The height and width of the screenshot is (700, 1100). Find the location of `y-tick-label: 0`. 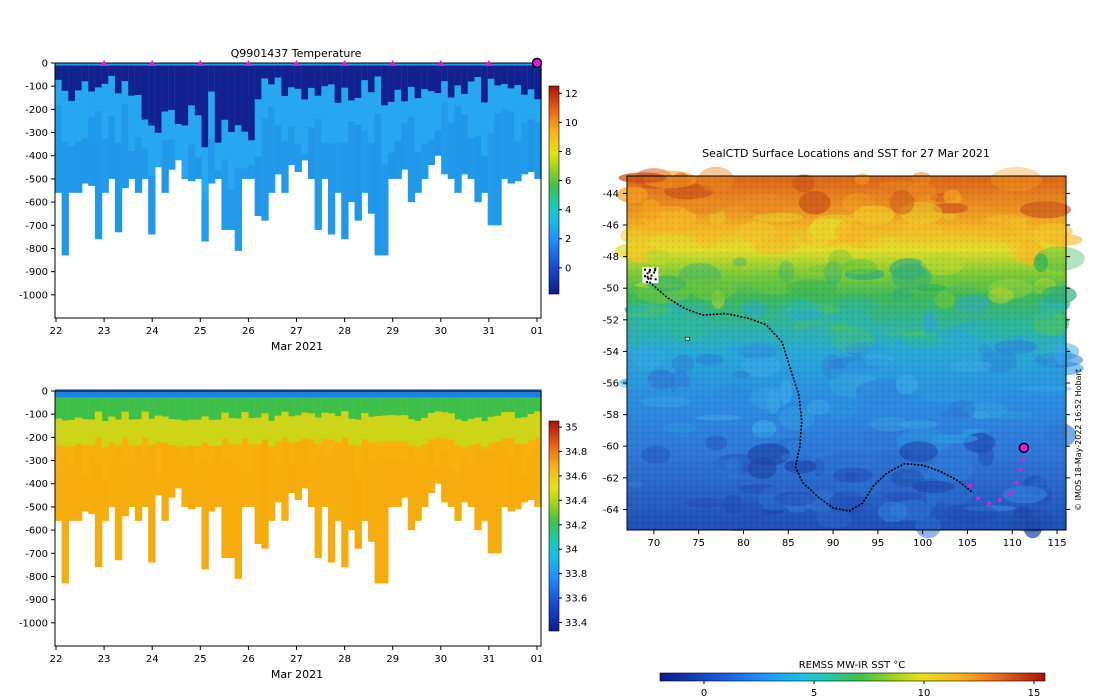

y-tick-label: 0 is located at coordinates (45, 64).